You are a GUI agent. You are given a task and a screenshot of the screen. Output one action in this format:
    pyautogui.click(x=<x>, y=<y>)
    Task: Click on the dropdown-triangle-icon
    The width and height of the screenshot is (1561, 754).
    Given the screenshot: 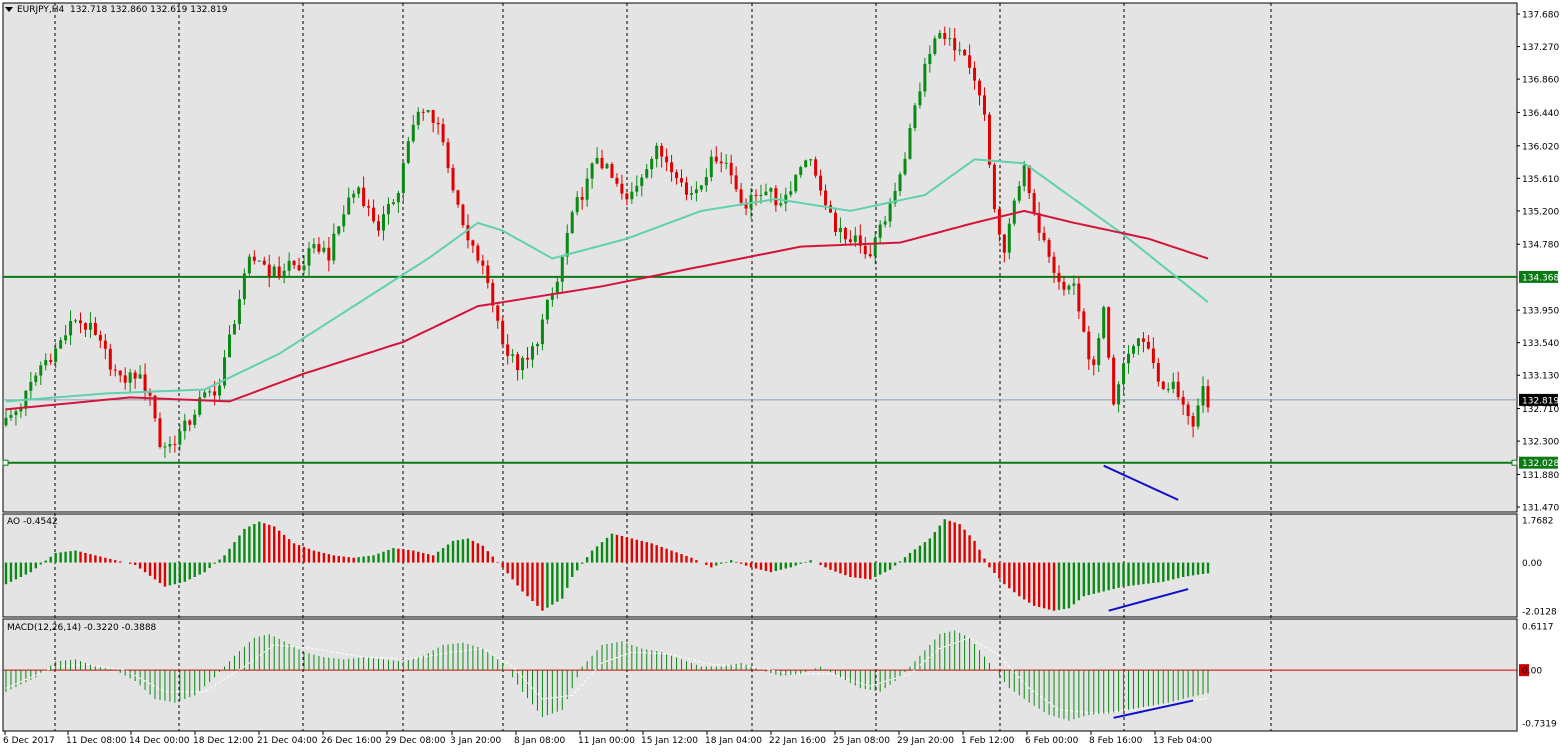 What is the action you would take?
    pyautogui.click(x=9, y=9)
    